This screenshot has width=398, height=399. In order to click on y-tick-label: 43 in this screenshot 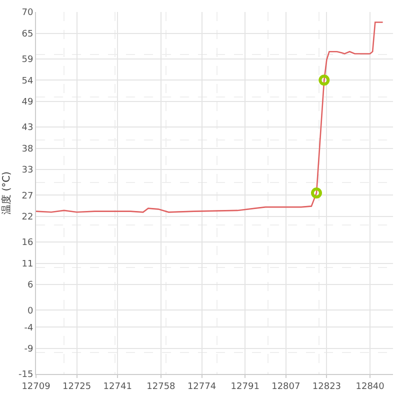, I will do `click(28, 128)`.